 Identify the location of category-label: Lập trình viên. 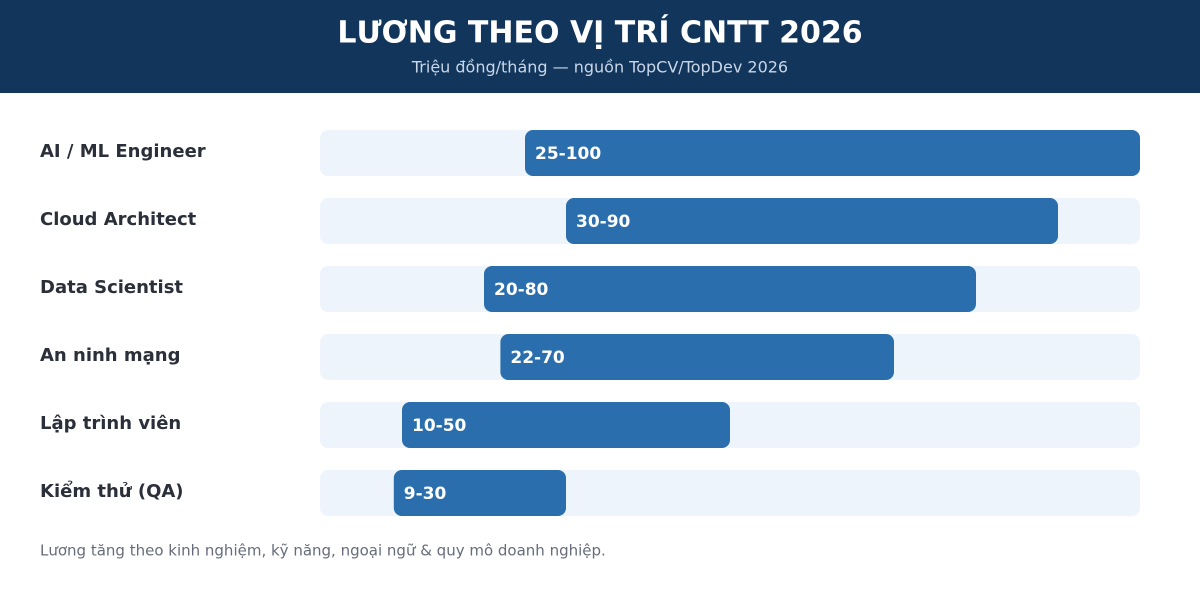
(110, 423).